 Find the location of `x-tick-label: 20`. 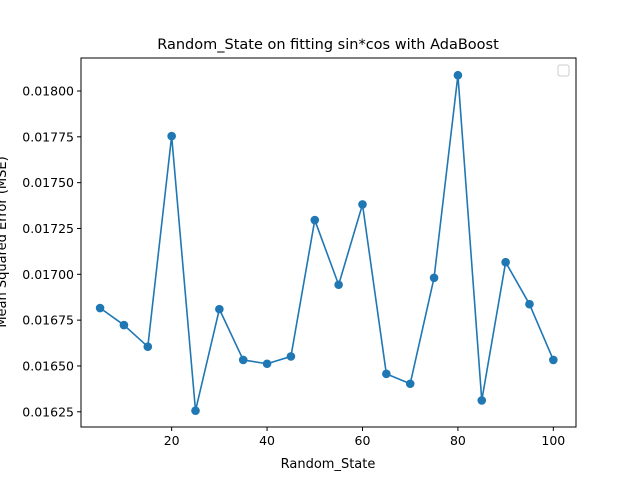

x-tick-label: 20 is located at coordinates (172, 440).